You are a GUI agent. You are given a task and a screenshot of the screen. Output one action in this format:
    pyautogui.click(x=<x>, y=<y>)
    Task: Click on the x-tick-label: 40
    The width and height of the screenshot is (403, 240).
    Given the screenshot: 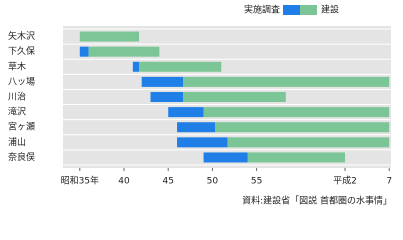 What is the action you would take?
    pyautogui.click(x=124, y=182)
    